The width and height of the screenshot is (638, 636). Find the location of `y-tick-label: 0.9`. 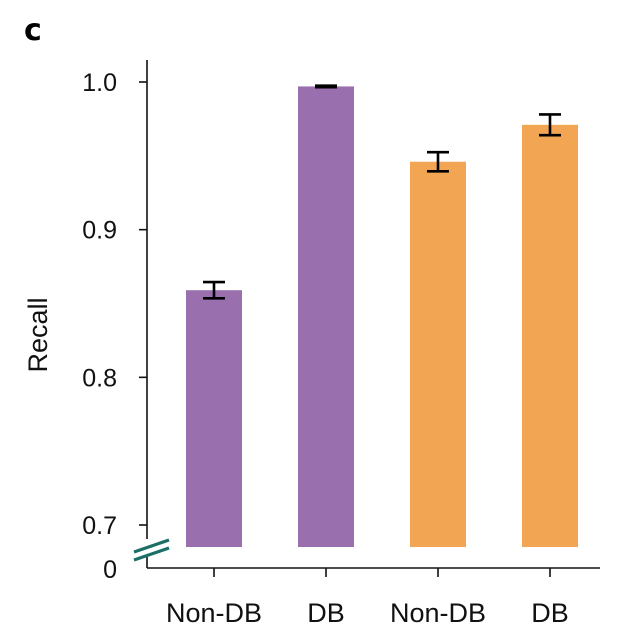

y-tick-label: 0.9 is located at coordinates (99, 231).